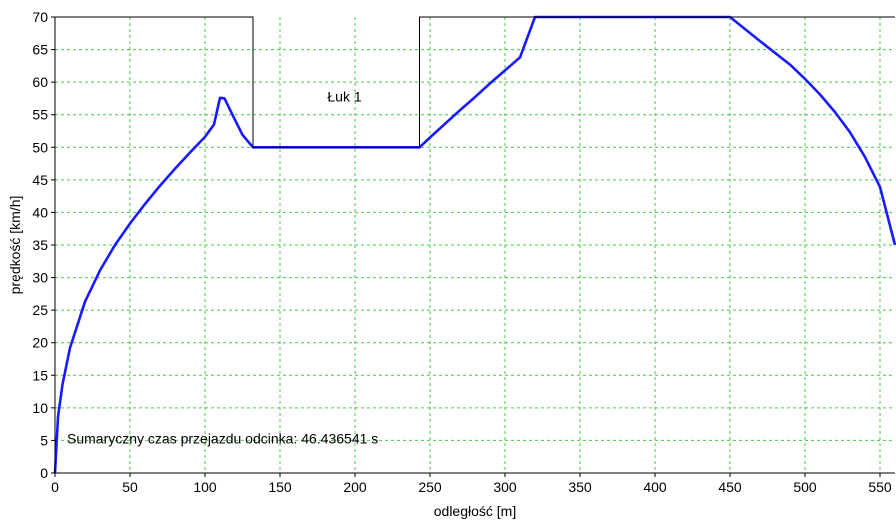 The width and height of the screenshot is (896, 523). Describe the element at coordinates (15, 245) in the screenshot. I see `y-axis-label: prędkość [km/h]` at that location.